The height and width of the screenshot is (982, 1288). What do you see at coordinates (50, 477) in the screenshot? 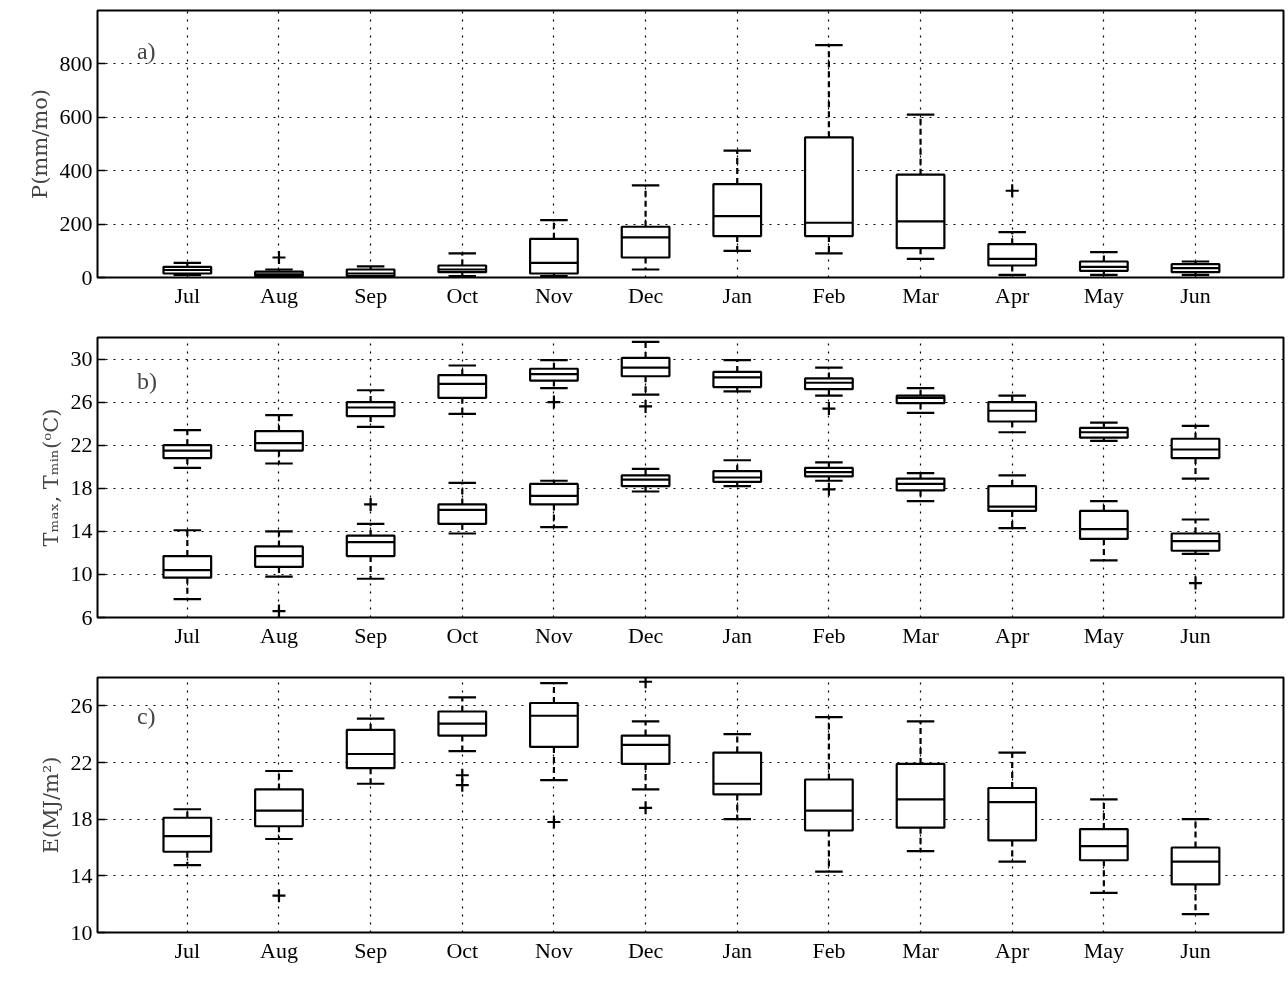
I see `y-axis-title: Tₘₐₓ, Tₘᵢₙ(ᵒC)` at bounding box center [50, 477].